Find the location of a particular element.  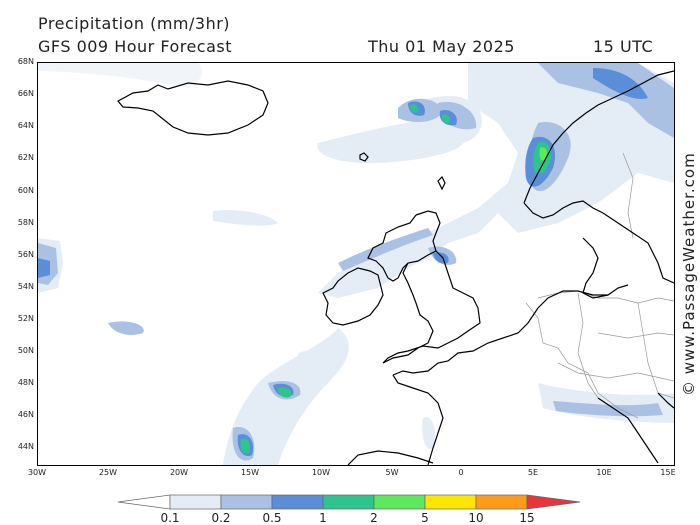

lon-label: 15E is located at coordinates (668, 472).